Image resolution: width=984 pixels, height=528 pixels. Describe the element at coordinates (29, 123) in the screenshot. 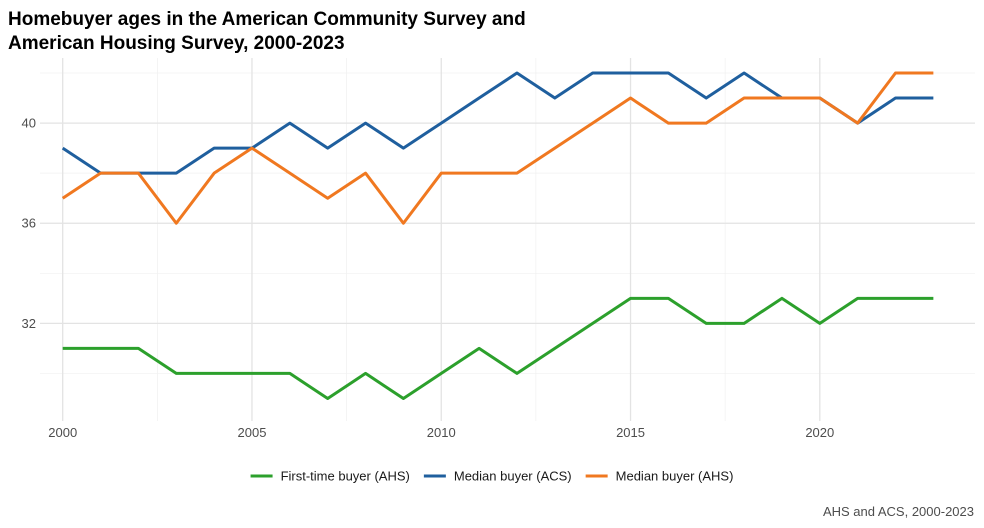

I see `y-tick-label-40: 40` at that location.